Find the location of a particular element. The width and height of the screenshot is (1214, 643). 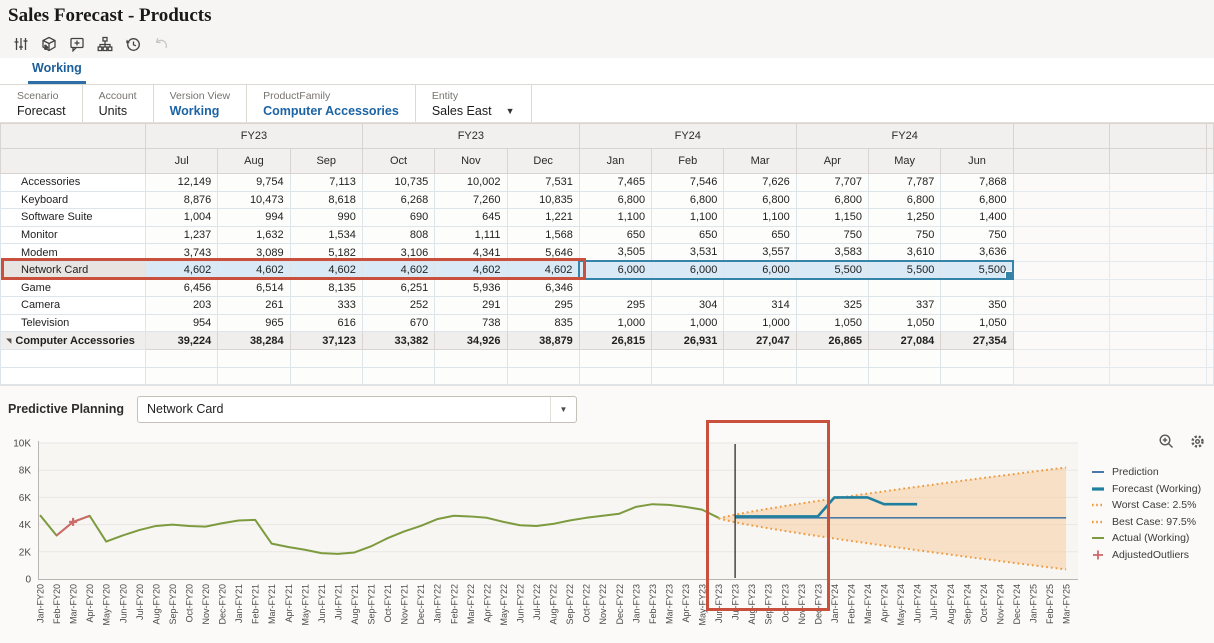

row-header-software-suite: Software Suite is located at coordinates (73, 217).